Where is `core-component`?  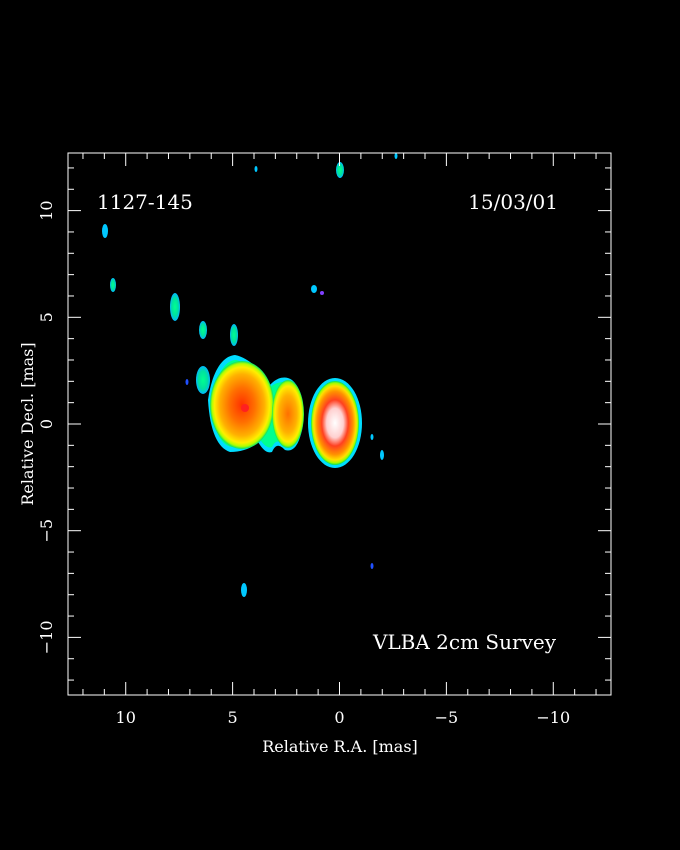
core-component is located at coordinates (335, 423).